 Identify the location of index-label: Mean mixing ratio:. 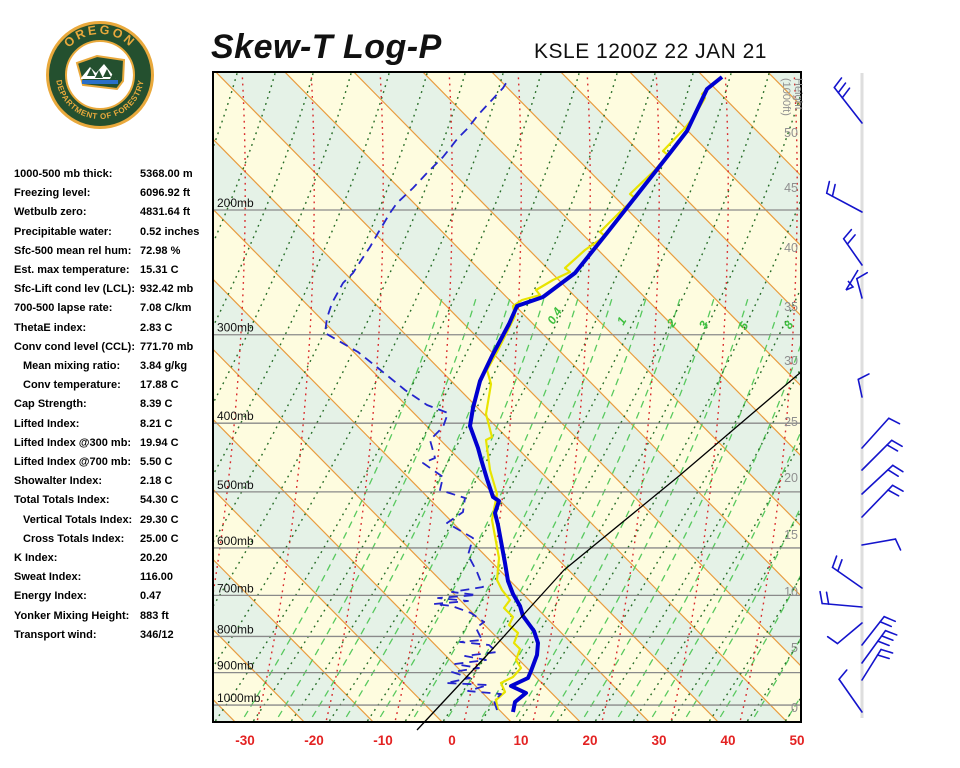
(72, 366).